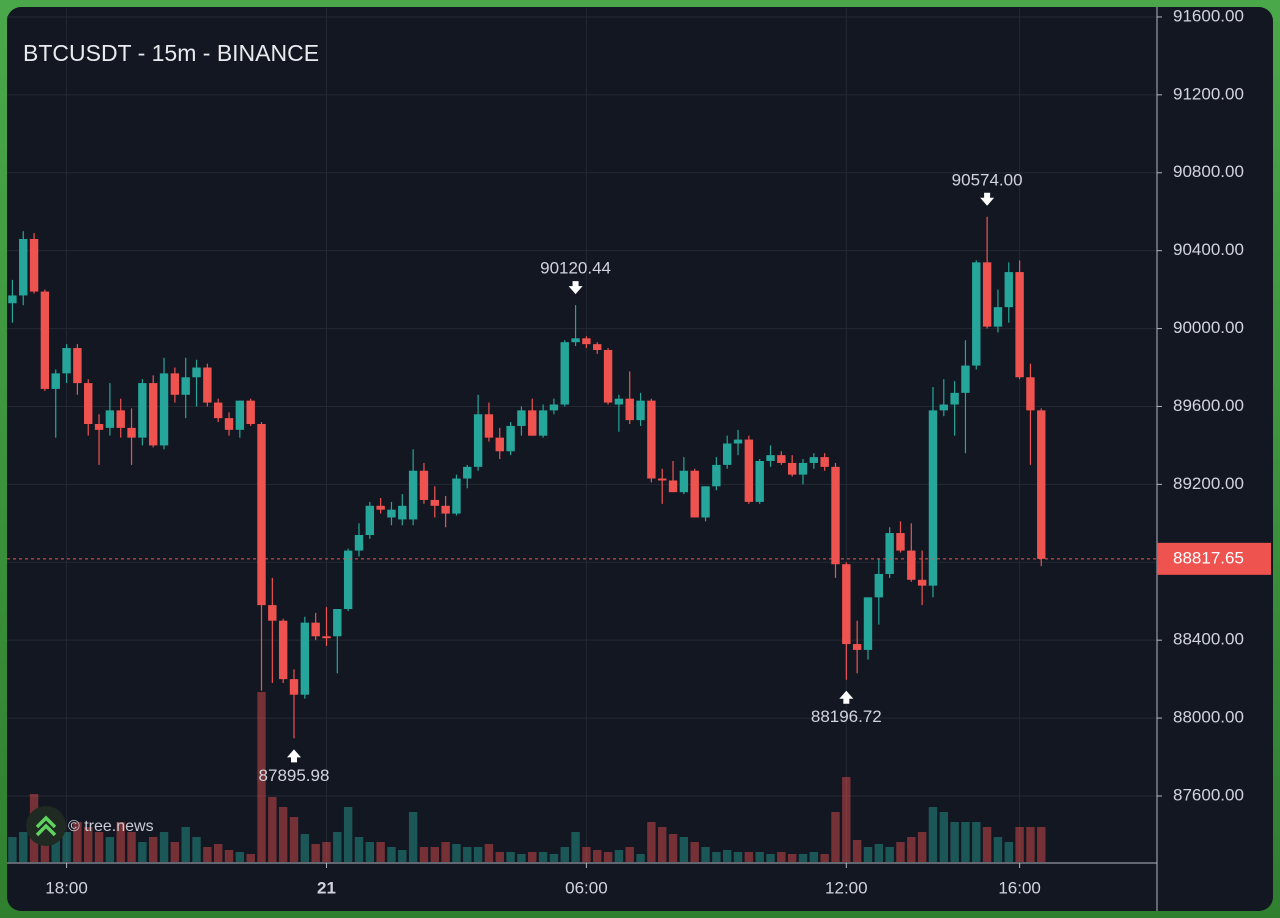  What do you see at coordinates (1208, 171) in the screenshot?
I see `y-tick-label: 90800.00` at bounding box center [1208, 171].